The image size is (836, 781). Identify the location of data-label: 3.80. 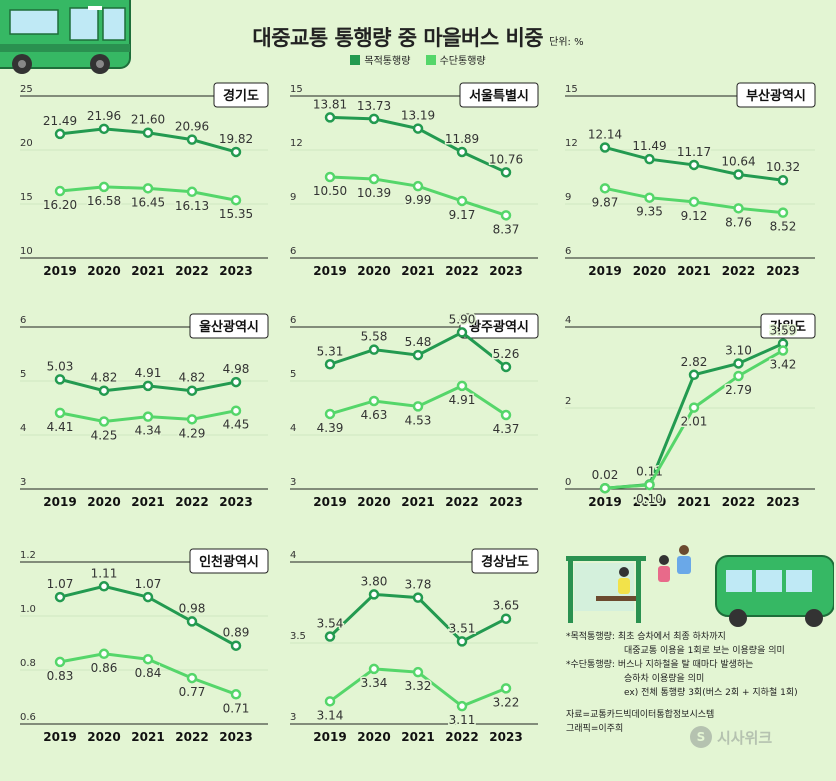
(374, 581).